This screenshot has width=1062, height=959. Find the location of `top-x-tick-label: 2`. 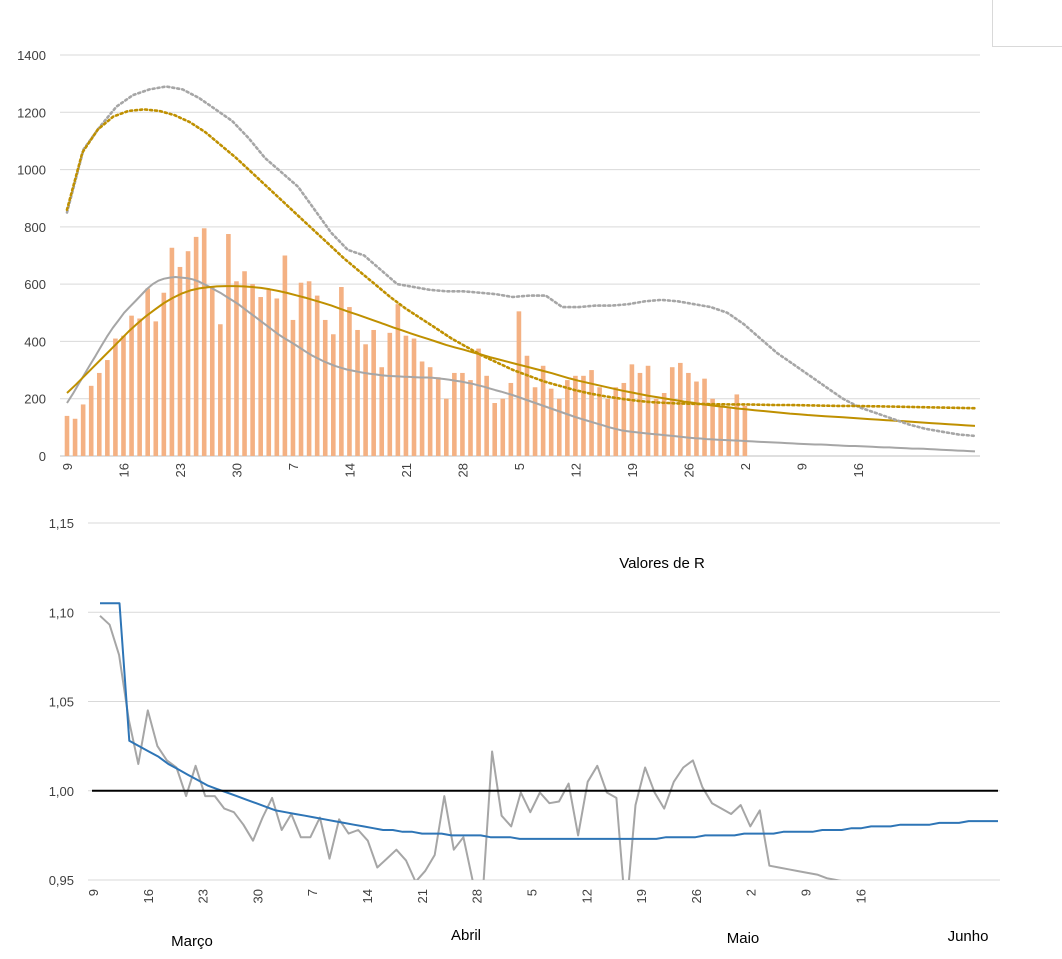

top-x-tick-label: 2 is located at coordinates (745, 466).